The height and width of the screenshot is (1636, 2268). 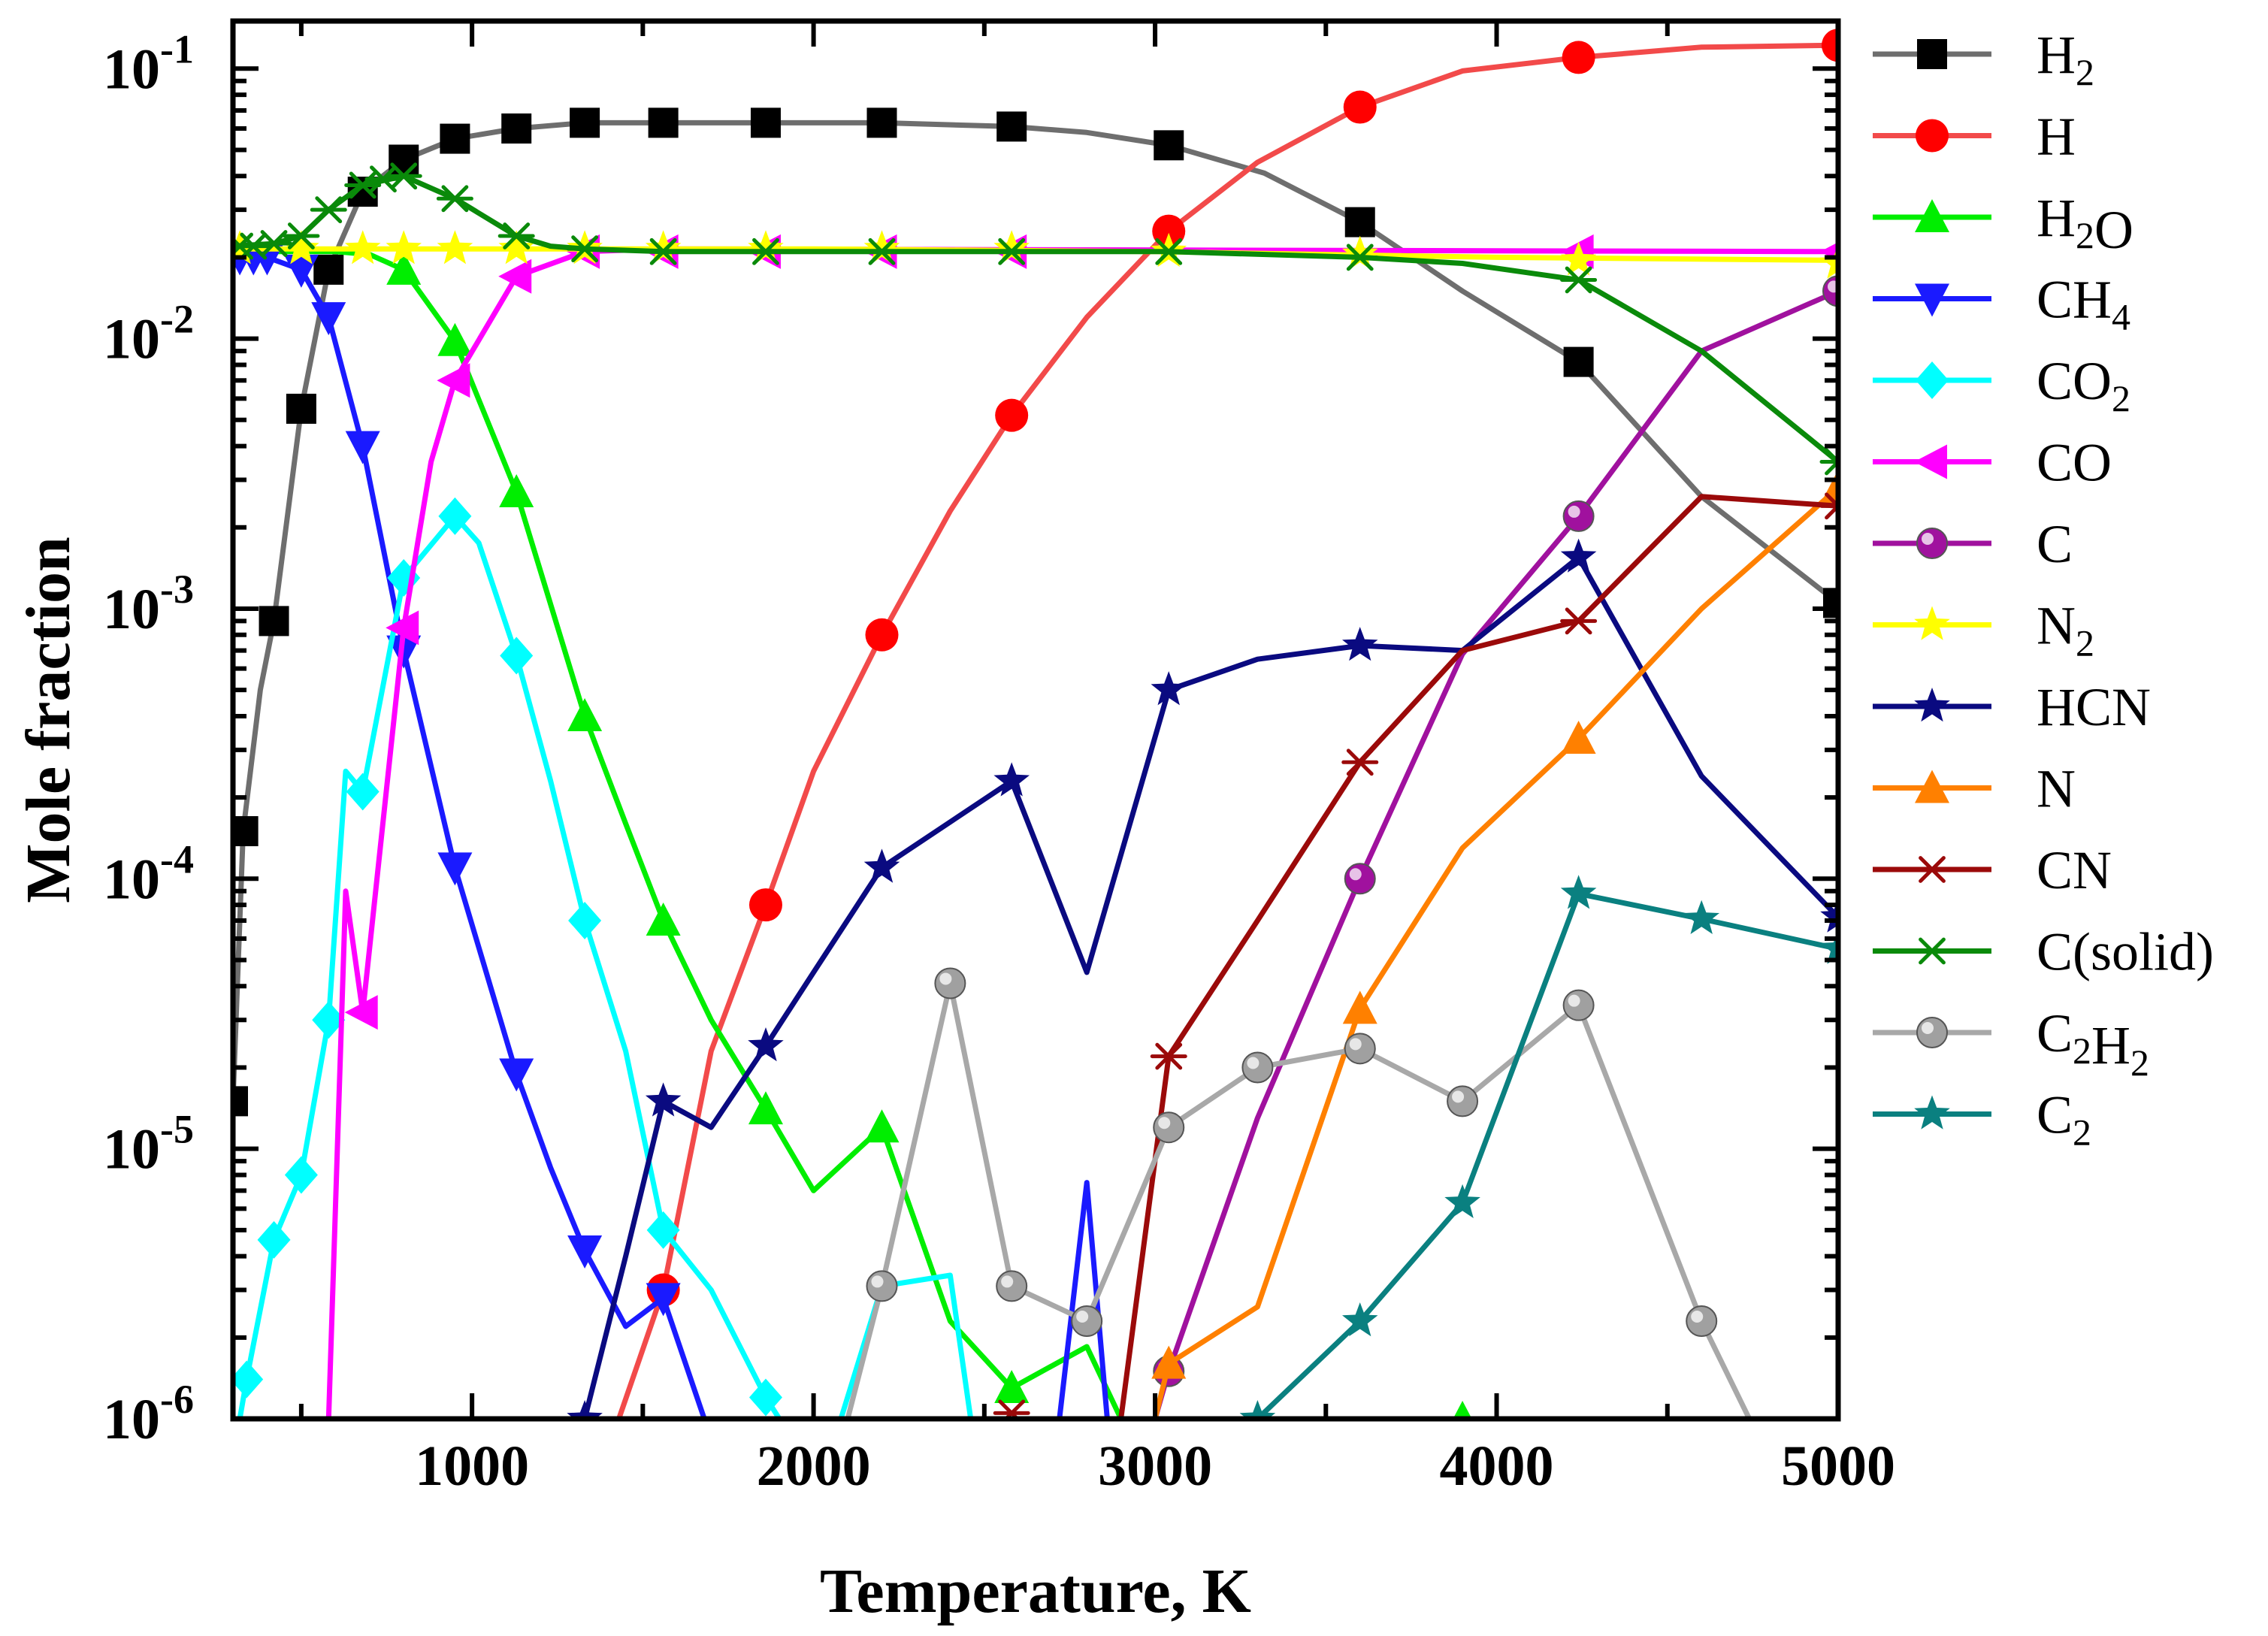 I want to click on legend-label-c2h2: C2H2, so click(x=2093, y=1043).